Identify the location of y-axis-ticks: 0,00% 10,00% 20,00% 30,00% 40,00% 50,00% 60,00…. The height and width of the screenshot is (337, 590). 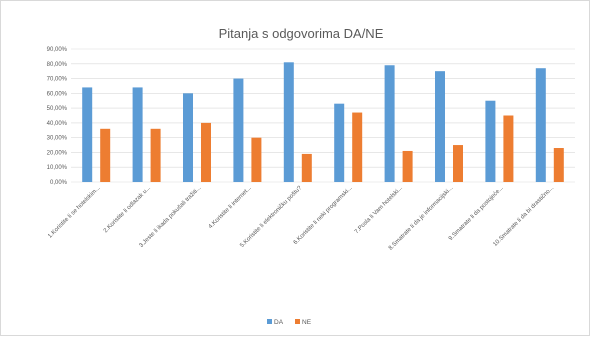
(57, 116).